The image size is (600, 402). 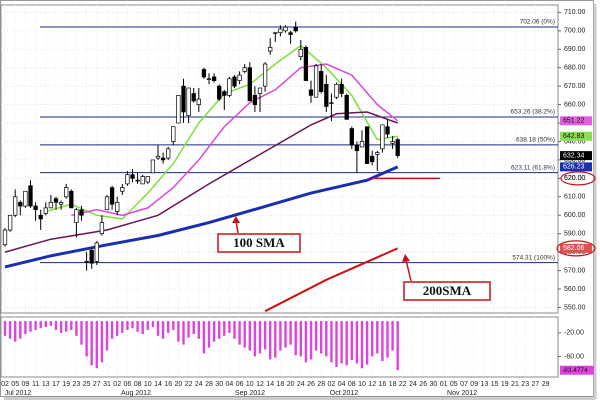 What do you see at coordinates (209, 384) in the screenshot?
I see `x-tick-label: 28` at bounding box center [209, 384].